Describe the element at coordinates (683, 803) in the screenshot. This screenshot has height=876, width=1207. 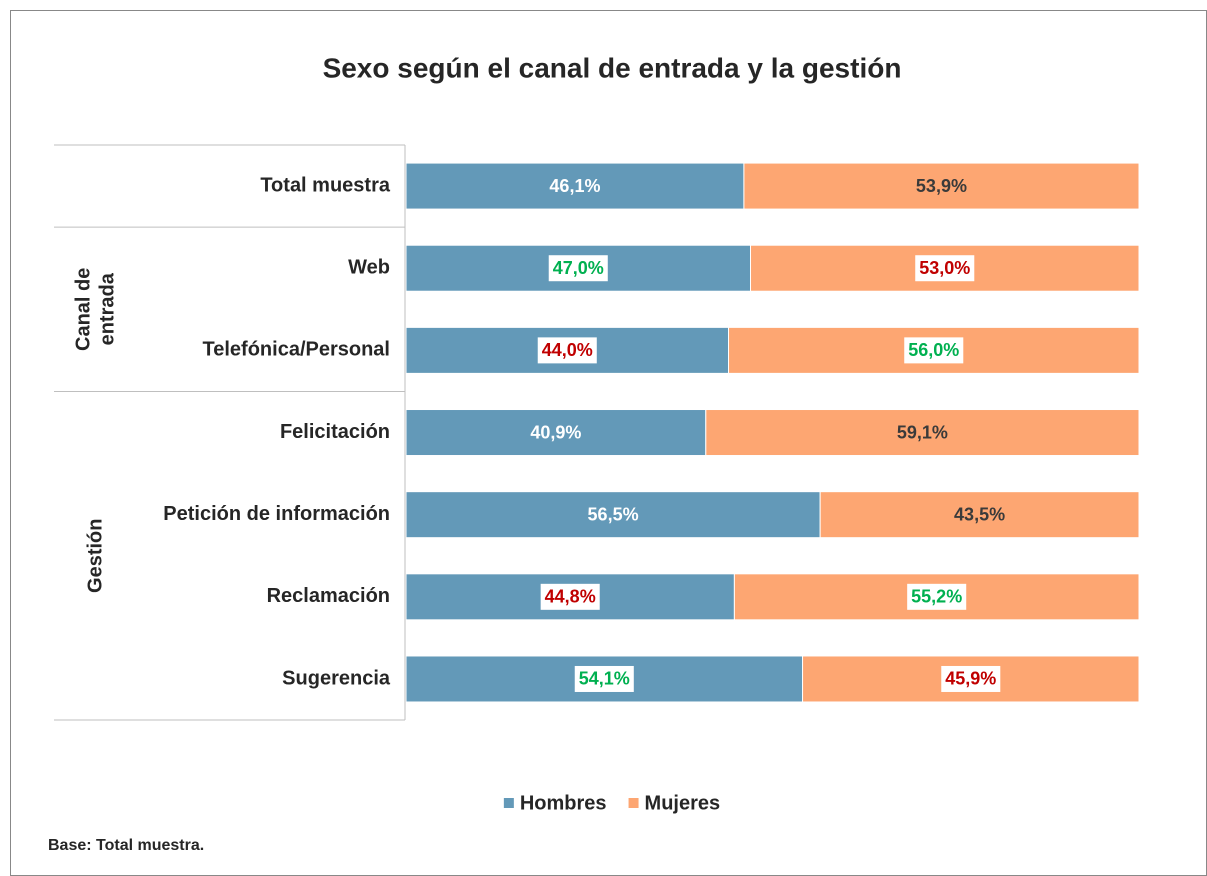
I see `legend-label: Mujeres` at that location.